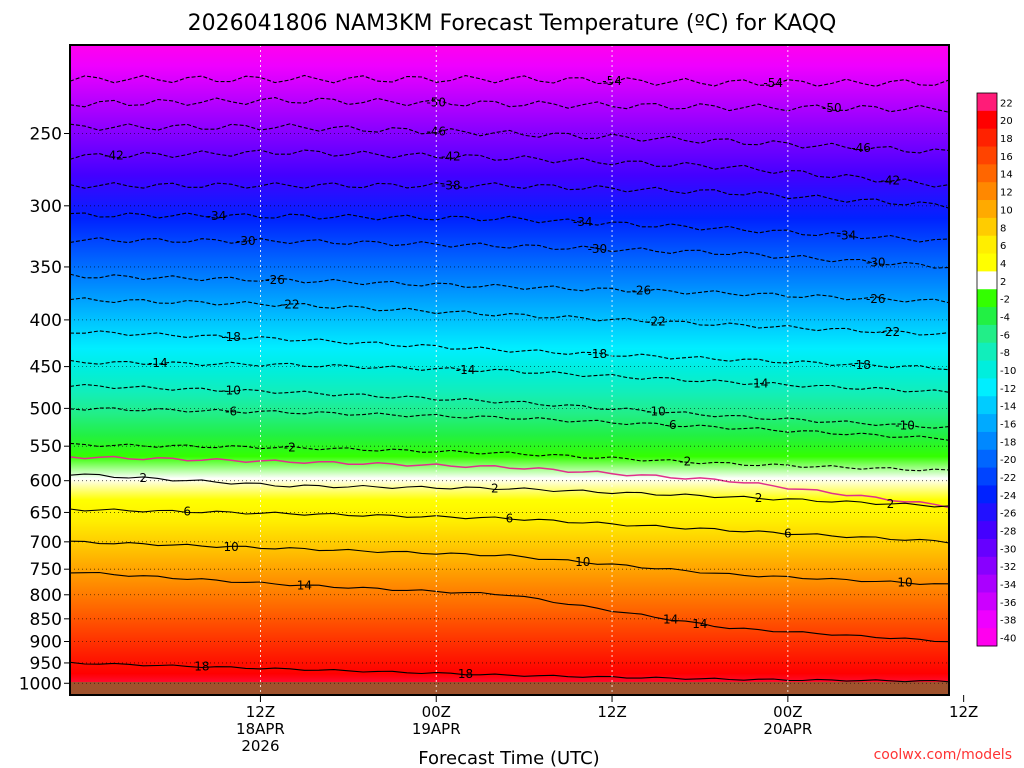 This screenshot has width=1024, height=768. I want to click on contour-label: -54, so click(773, 83).